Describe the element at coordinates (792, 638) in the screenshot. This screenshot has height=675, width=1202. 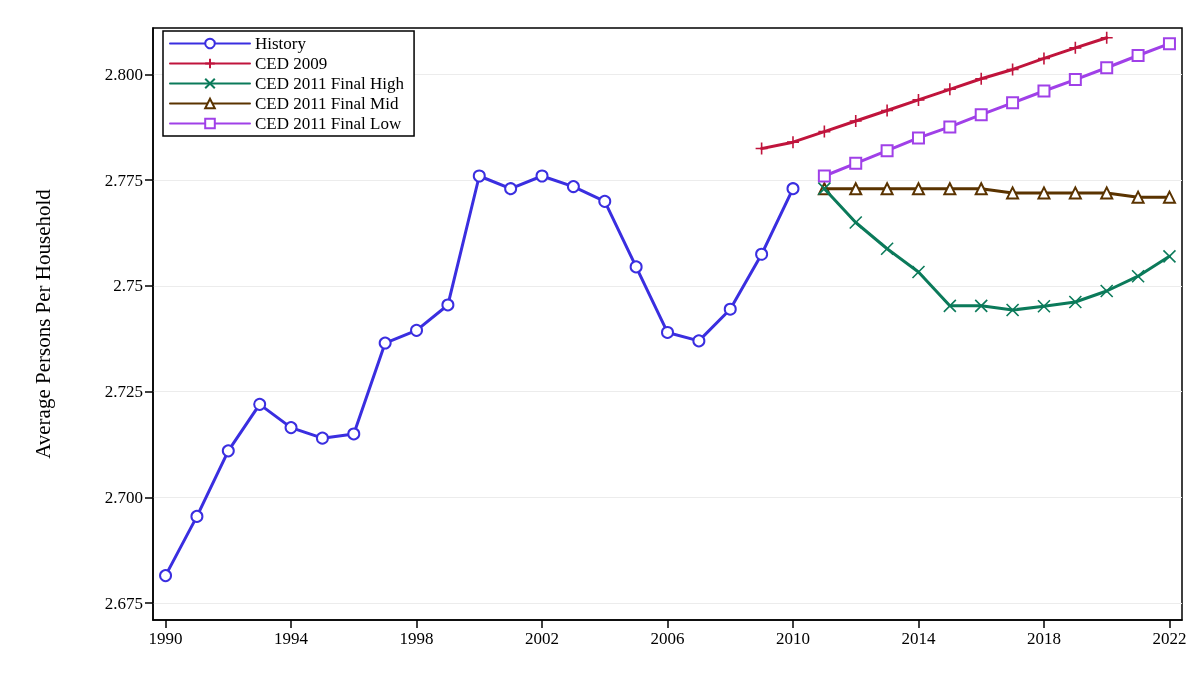
I see `x-tick-label: 2010` at that location.